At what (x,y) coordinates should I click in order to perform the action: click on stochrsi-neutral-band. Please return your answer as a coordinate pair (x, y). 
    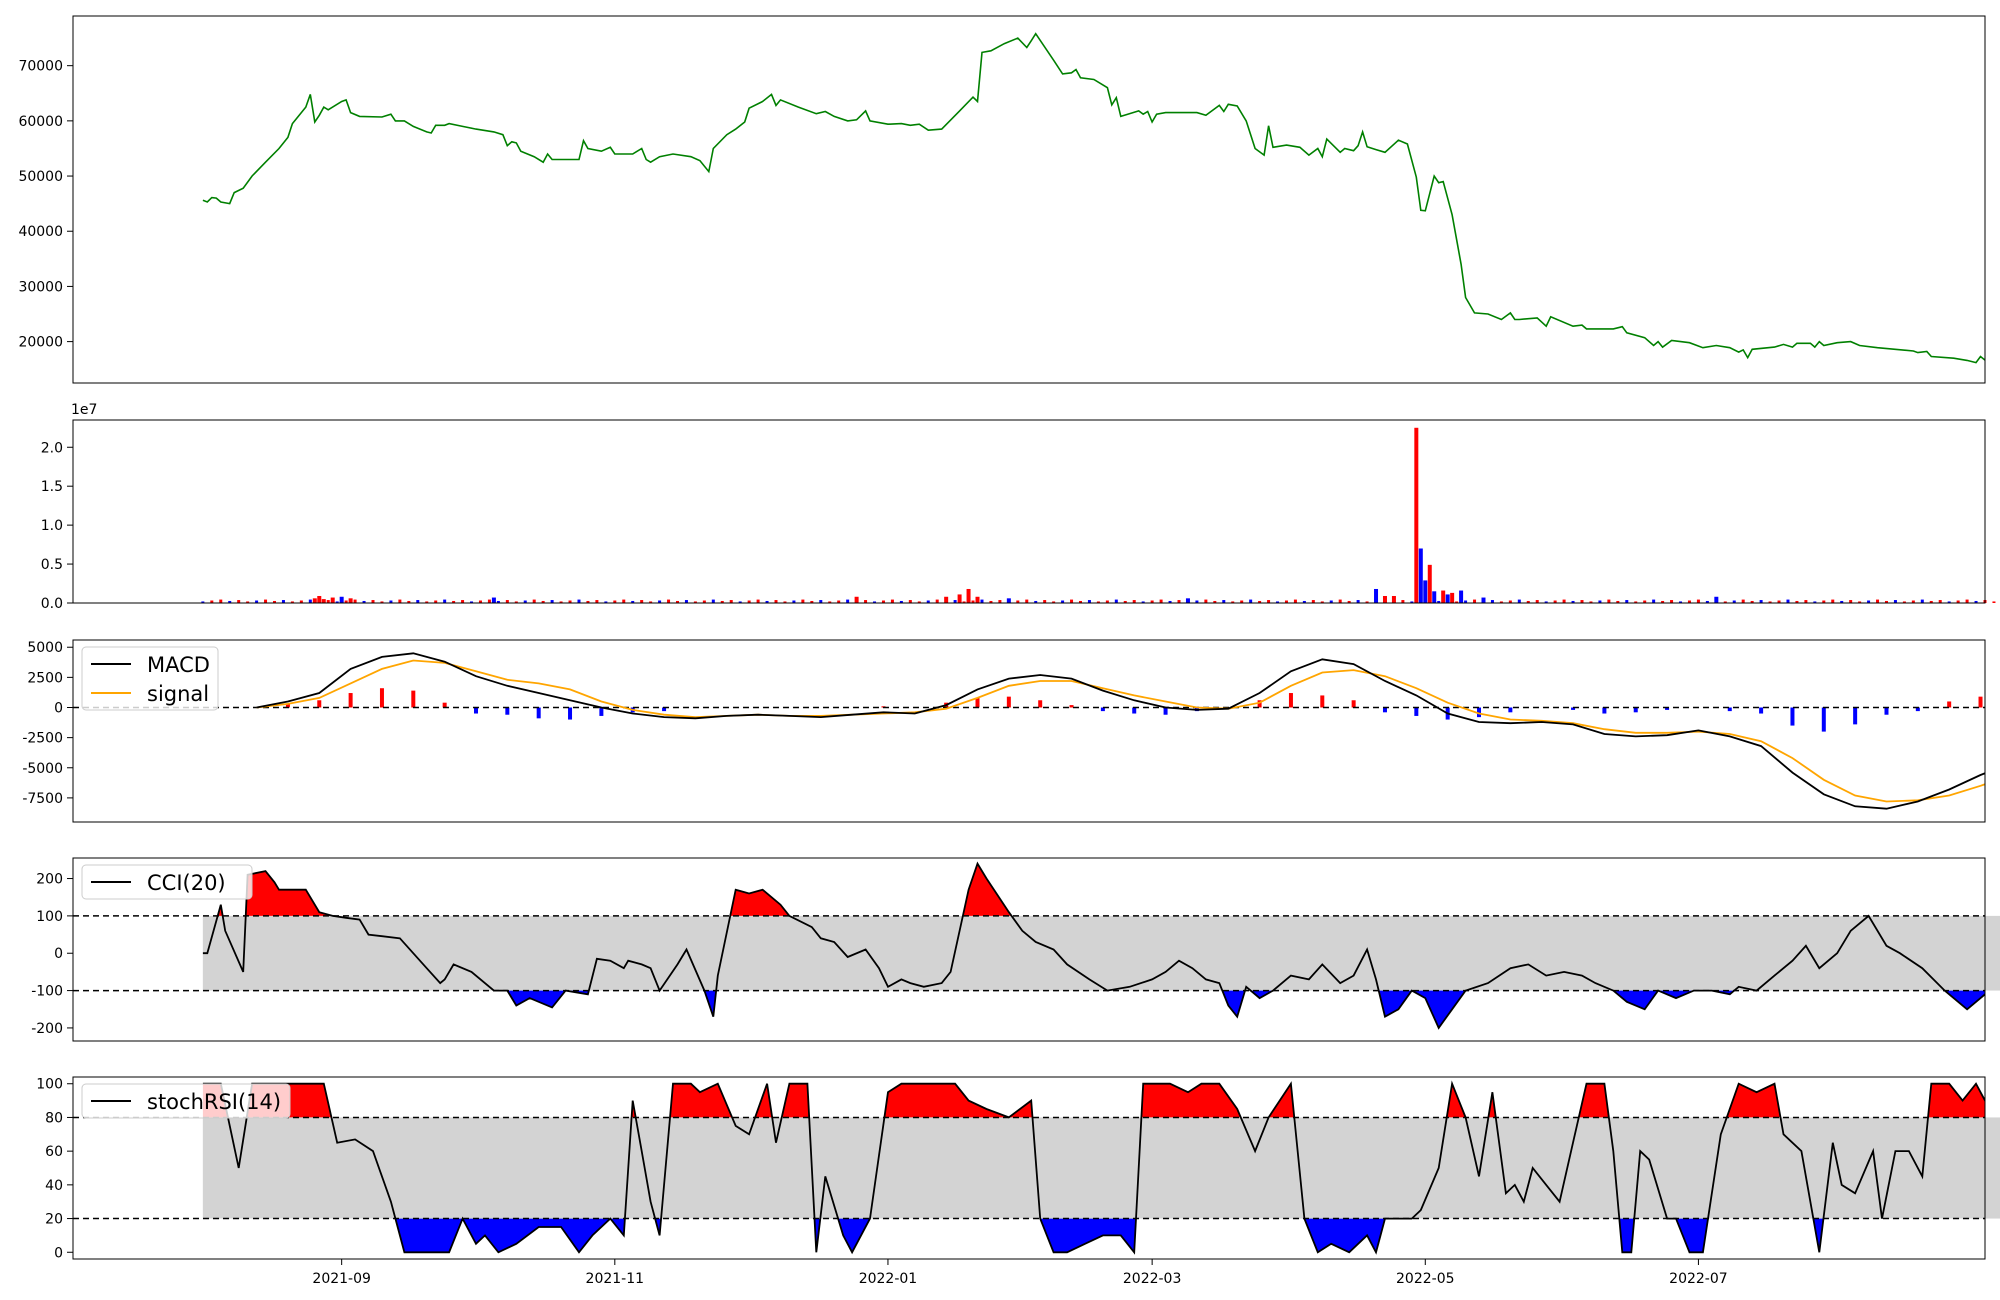
    Looking at the image, I should click on (1101, 1168).